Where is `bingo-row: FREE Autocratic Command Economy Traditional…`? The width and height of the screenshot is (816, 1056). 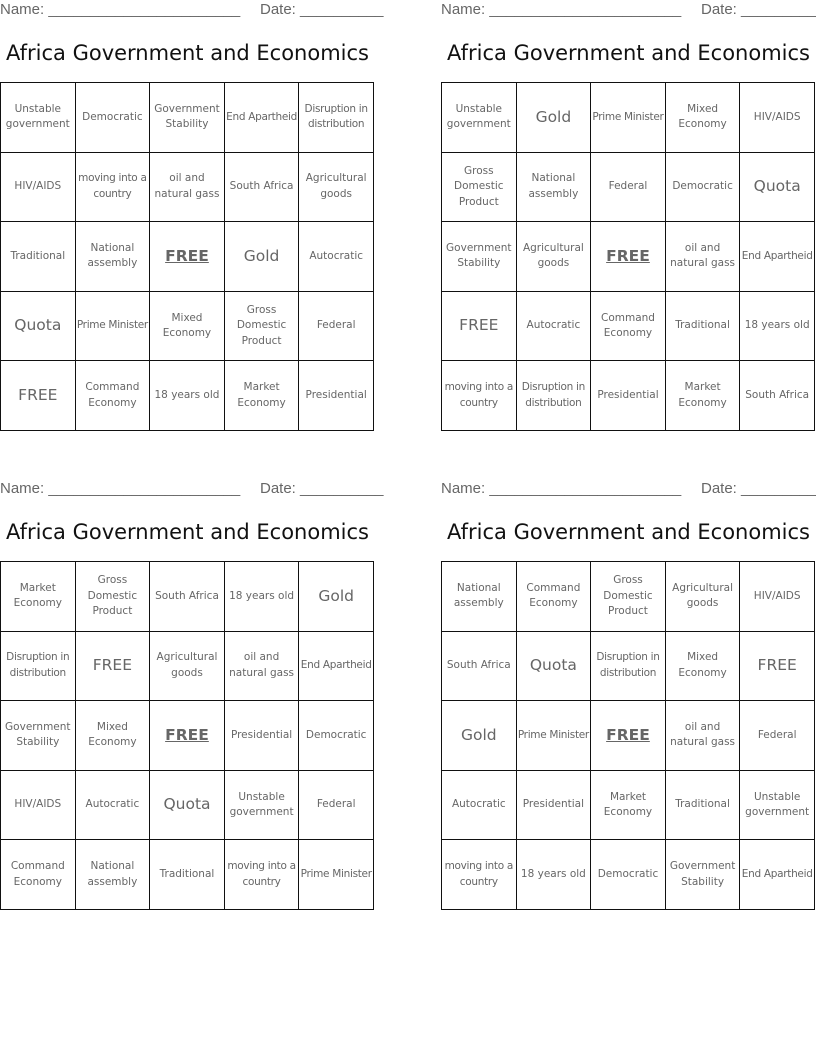 bingo-row: FREE Autocratic Command Economy Traditional… is located at coordinates (628, 326).